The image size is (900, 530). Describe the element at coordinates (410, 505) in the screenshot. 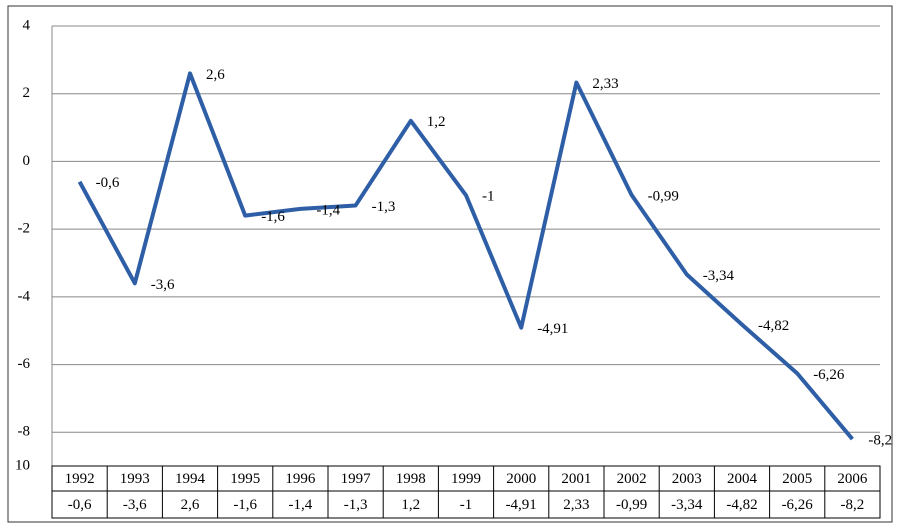

I see `table-value: 1,2` at that location.